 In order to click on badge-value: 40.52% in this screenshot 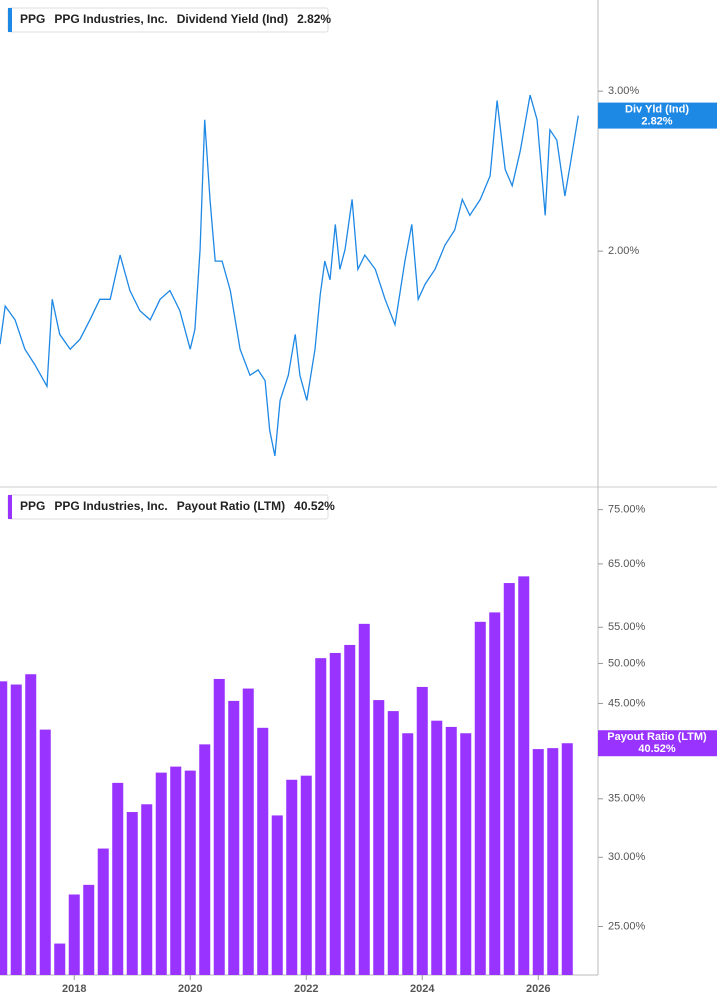, I will do `click(657, 749)`.